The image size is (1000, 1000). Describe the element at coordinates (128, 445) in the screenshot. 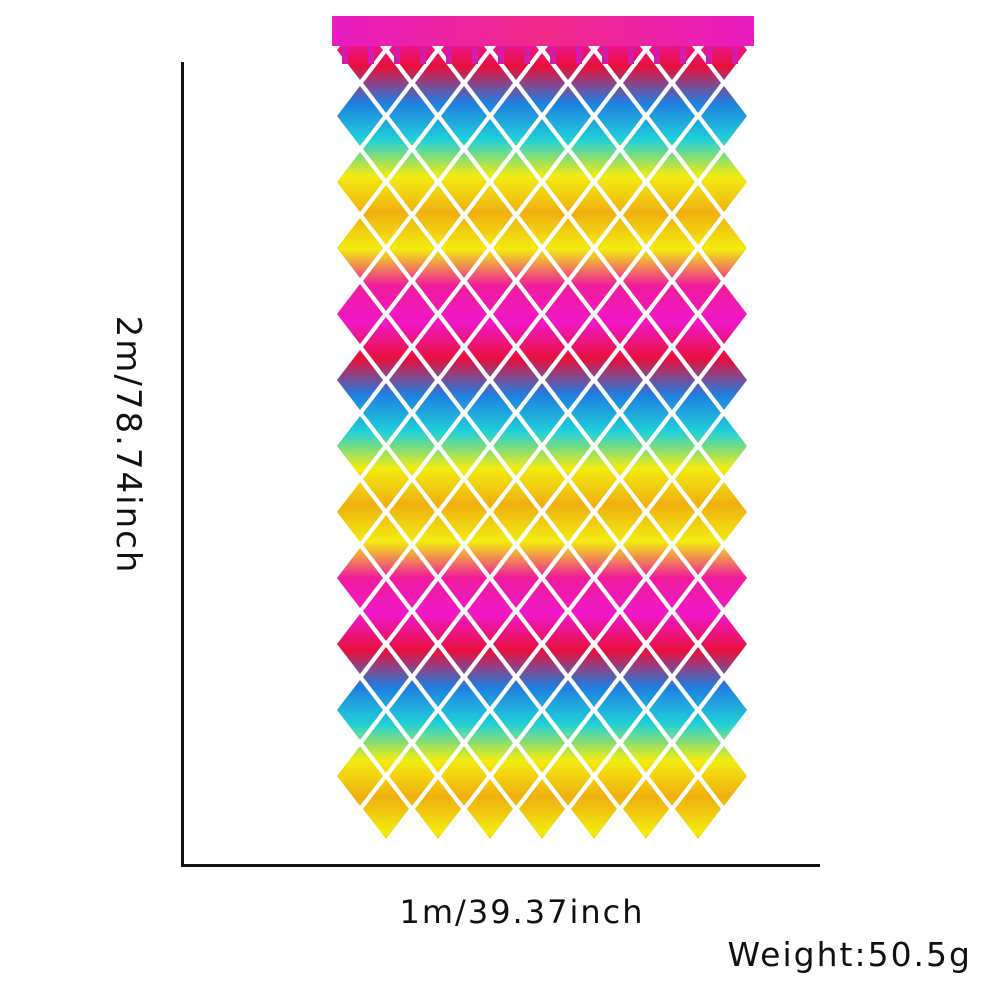

I see `height-dimension-label: 2m/78.74inch` at that location.